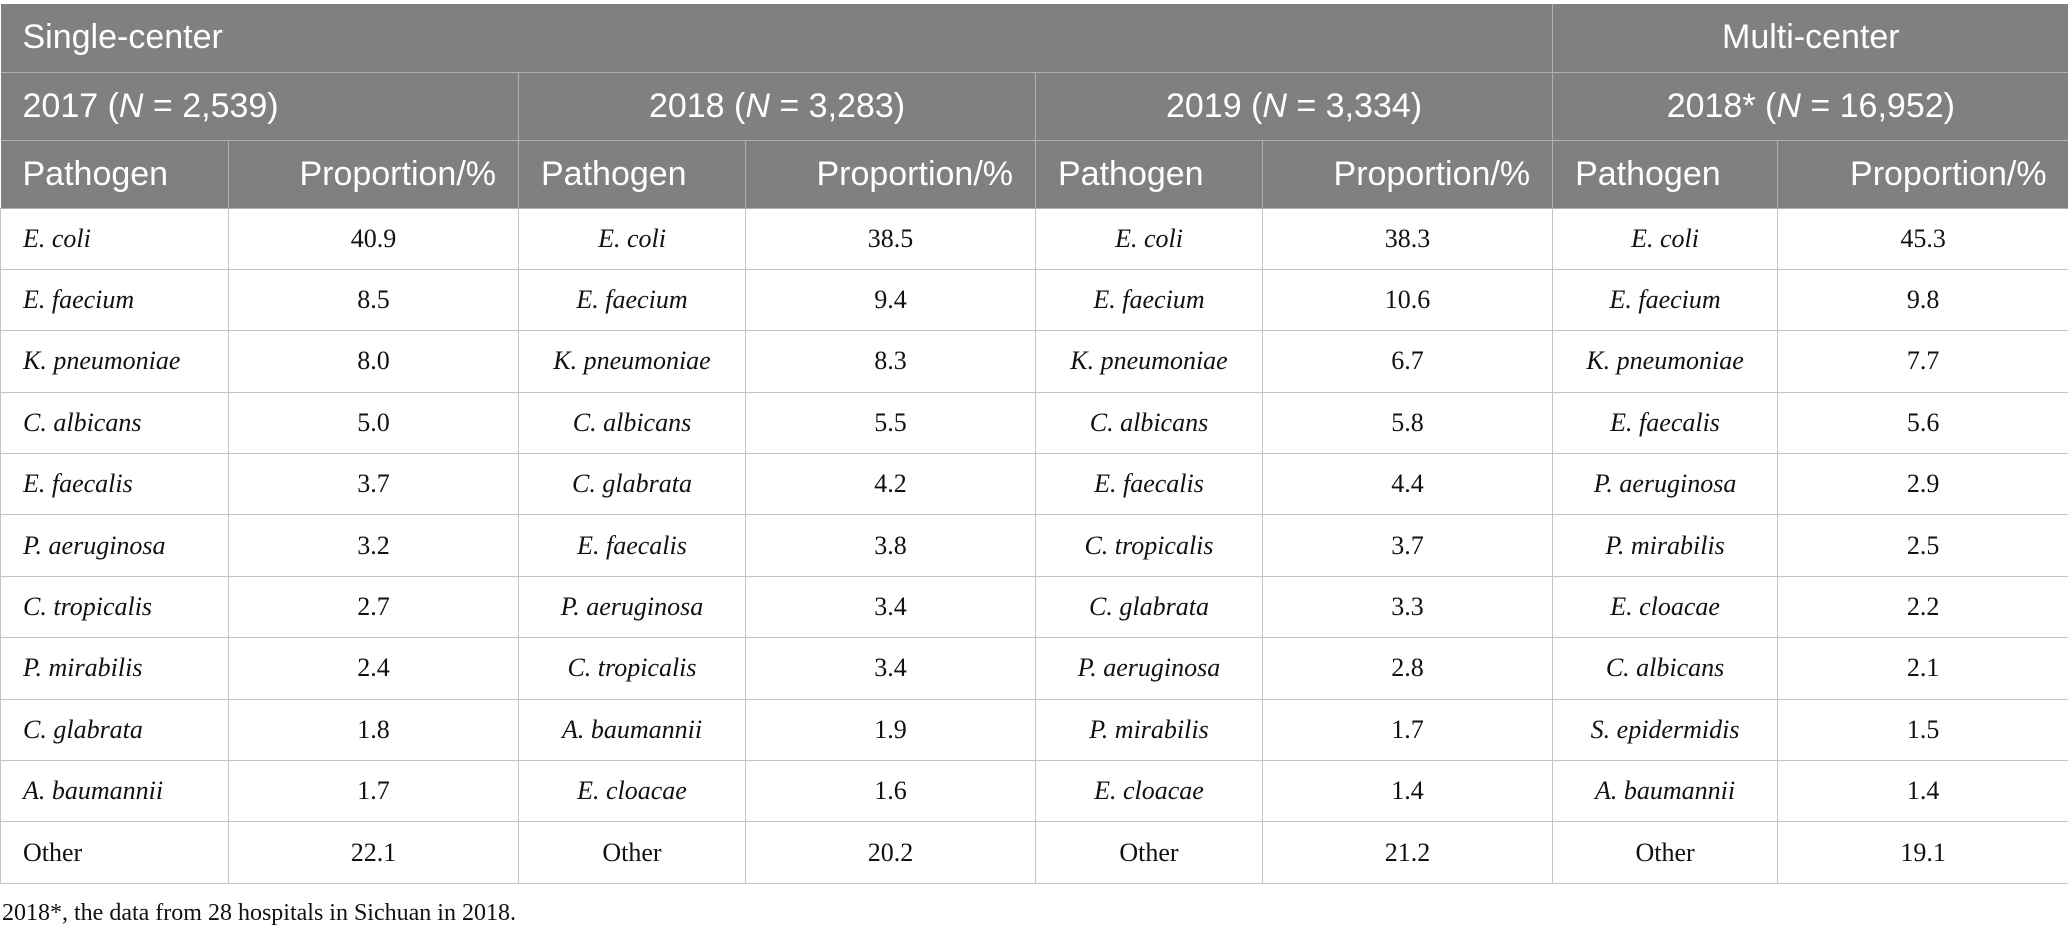  I want to click on header-row-center-type: Single-center Multi-center, so click(1034, 38).